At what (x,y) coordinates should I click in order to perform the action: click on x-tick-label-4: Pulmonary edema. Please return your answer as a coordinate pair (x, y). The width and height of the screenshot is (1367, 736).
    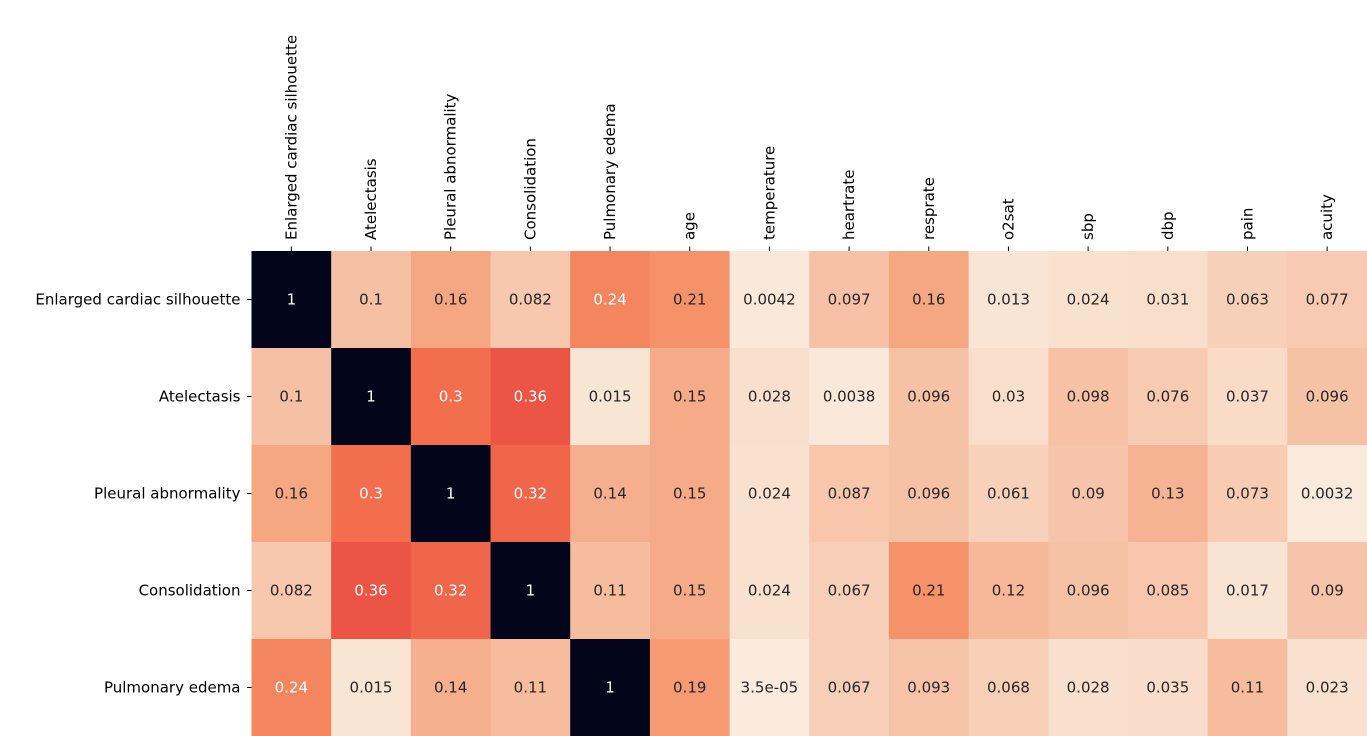
    Looking at the image, I should click on (610, 171).